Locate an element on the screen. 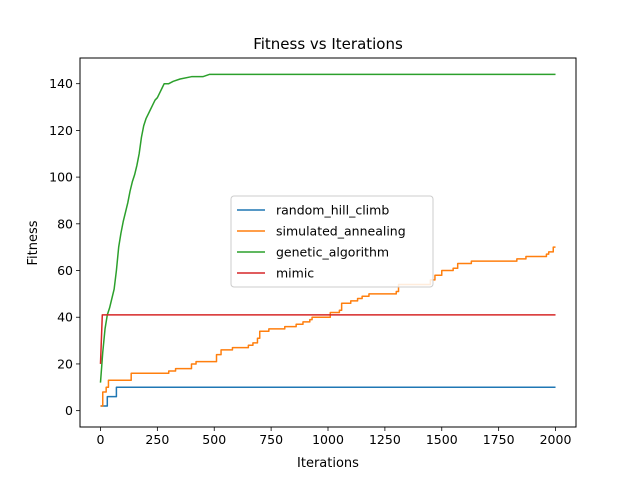 The width and height of the screenshot is (640, 480). y-axis-label: Fitness is located at coordinates (33, 242).